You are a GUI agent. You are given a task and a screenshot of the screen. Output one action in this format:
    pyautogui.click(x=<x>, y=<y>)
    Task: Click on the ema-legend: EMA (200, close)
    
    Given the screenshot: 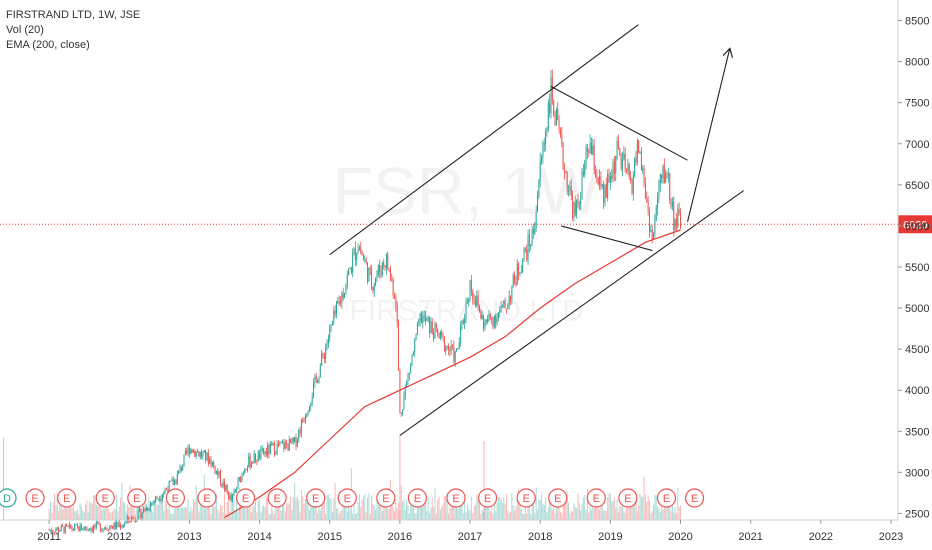 What is the action you would take?
    pyautogui.click(x=48, y=45)
    